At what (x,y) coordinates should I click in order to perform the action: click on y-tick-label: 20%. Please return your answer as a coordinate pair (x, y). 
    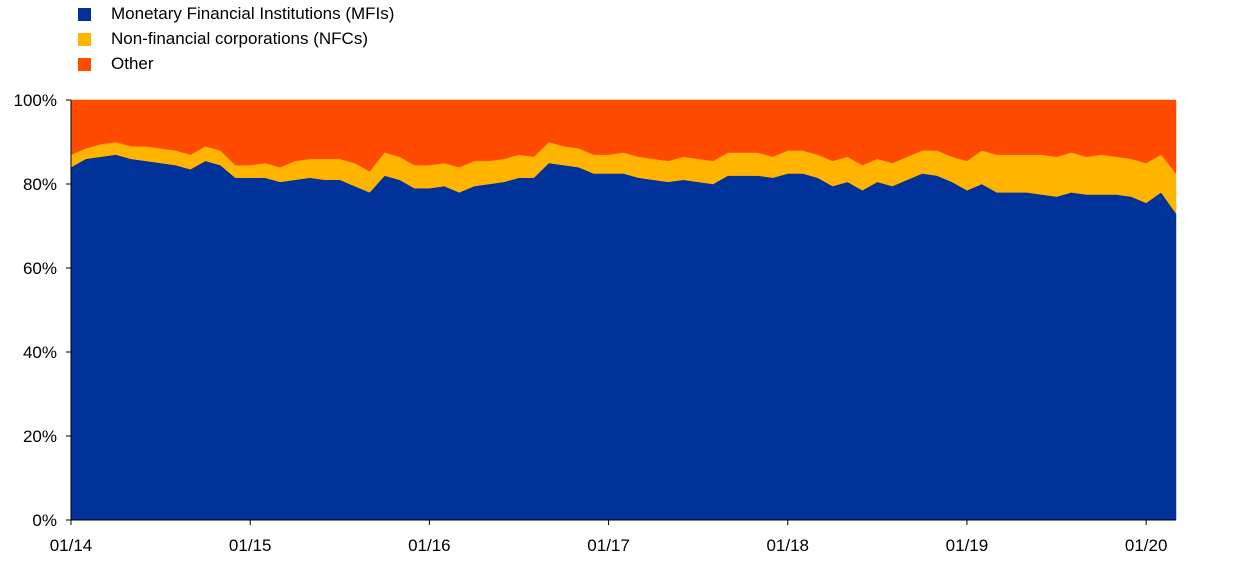
    Looking at the image, I should click on (40, 436).